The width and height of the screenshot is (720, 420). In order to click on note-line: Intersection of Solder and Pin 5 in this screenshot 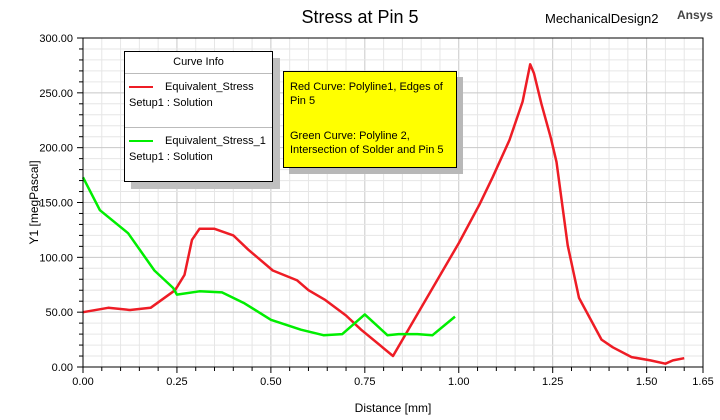, I will do `click(367, 150)`.